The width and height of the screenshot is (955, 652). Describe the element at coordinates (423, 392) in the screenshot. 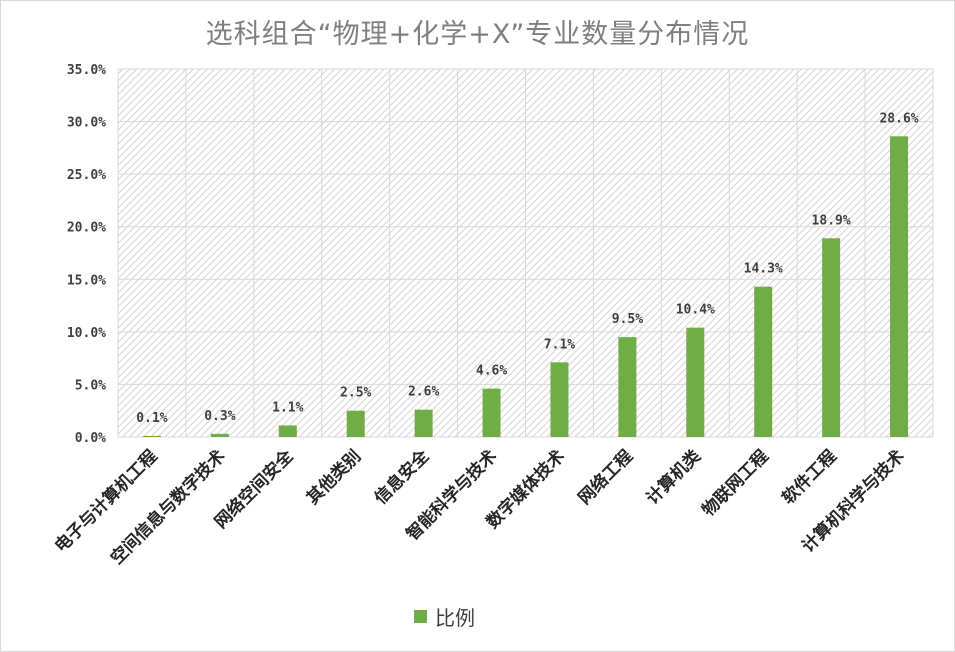

I see `data-label: 2.6%` at that location.